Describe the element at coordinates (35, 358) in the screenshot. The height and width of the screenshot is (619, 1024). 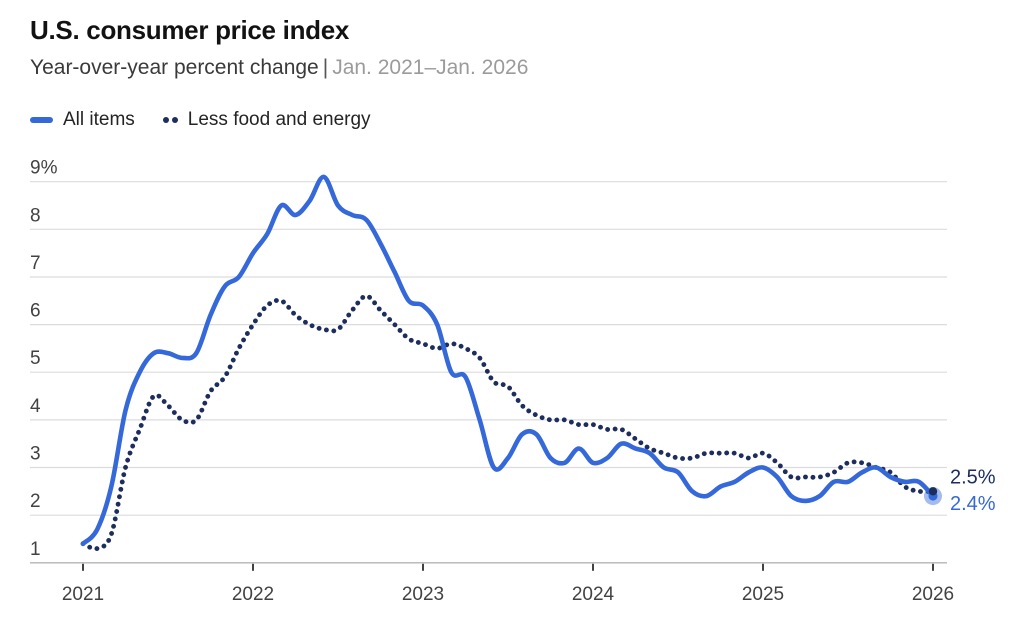
I see `y-axis-label: 5` at that location.